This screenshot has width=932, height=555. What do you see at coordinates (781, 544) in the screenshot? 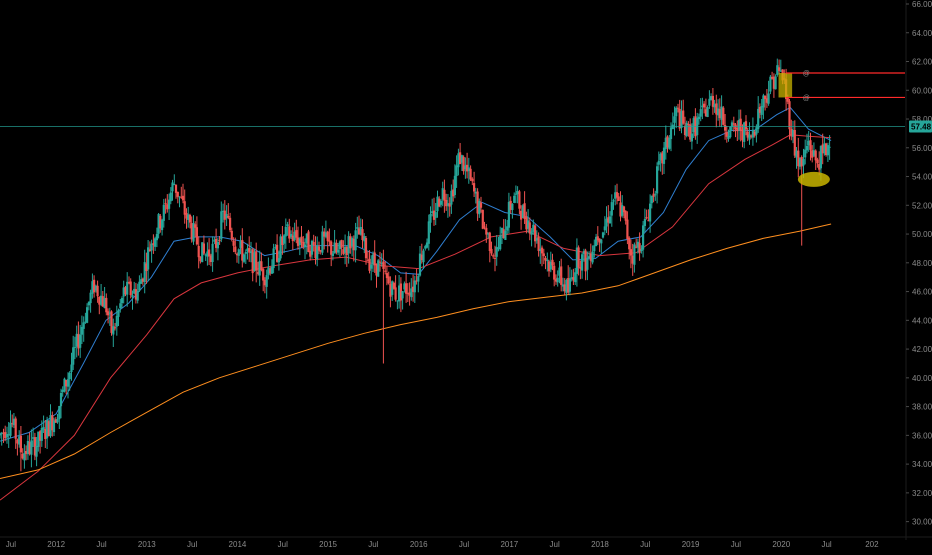
I see `x-tick-label: 2020` at bounding box center [781, 544].